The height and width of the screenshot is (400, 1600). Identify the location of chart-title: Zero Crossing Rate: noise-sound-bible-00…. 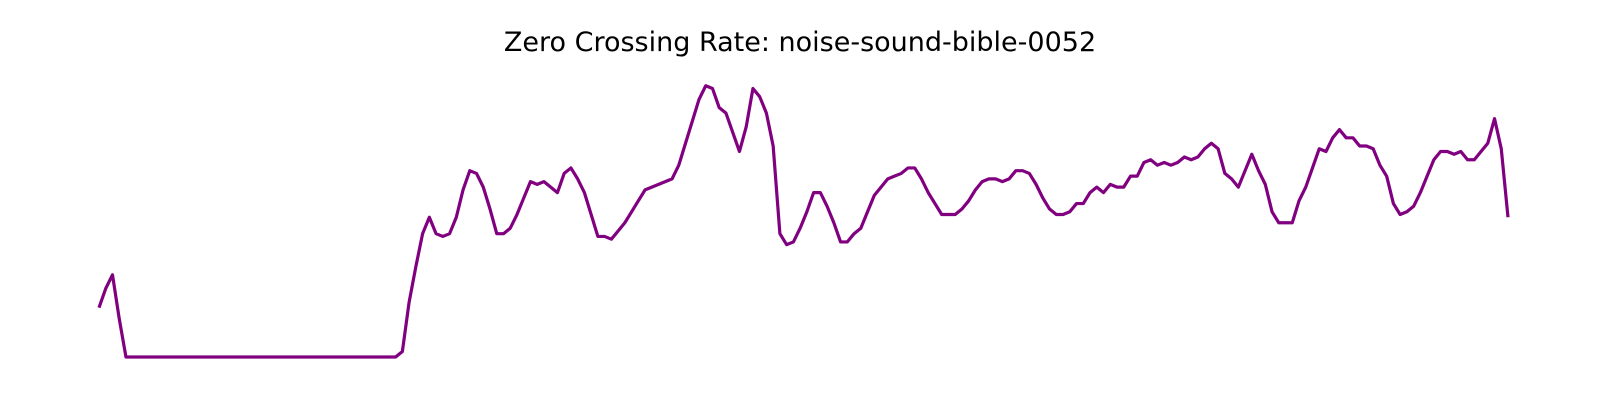
(800, 42).